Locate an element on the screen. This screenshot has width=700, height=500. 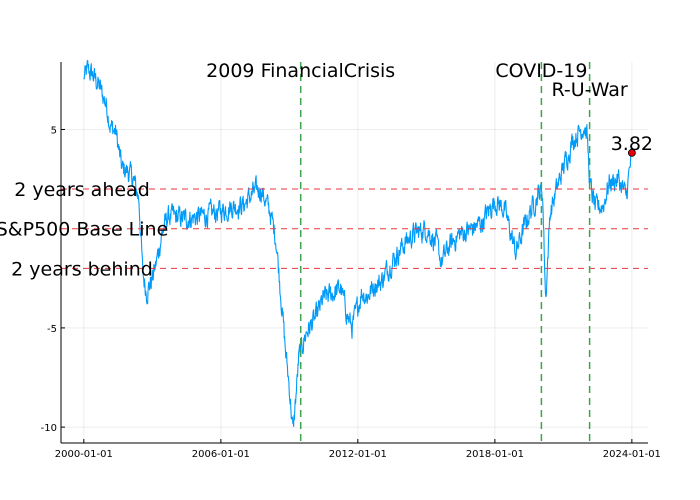
x-tick-label: 2006-01-01 is located at coordinates (221, 454).